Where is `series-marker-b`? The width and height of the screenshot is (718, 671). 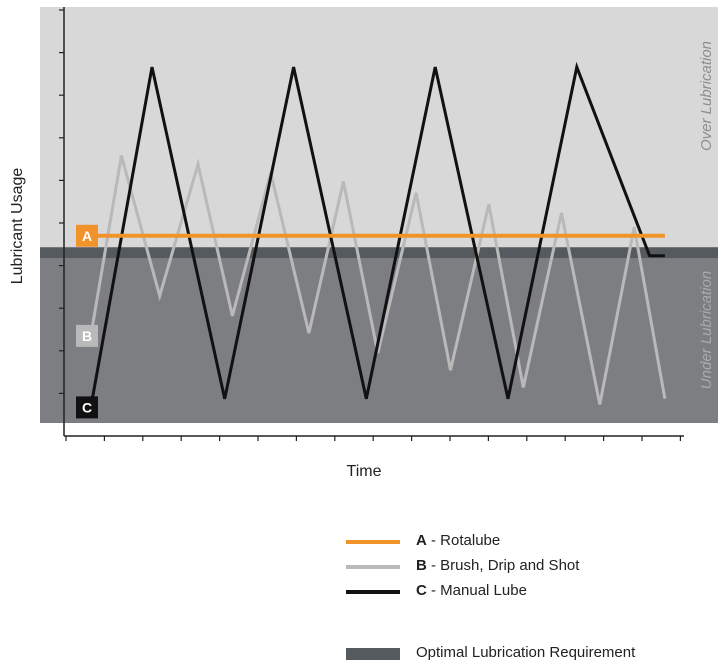
series-marker-b is located at coordinates (87, 335).